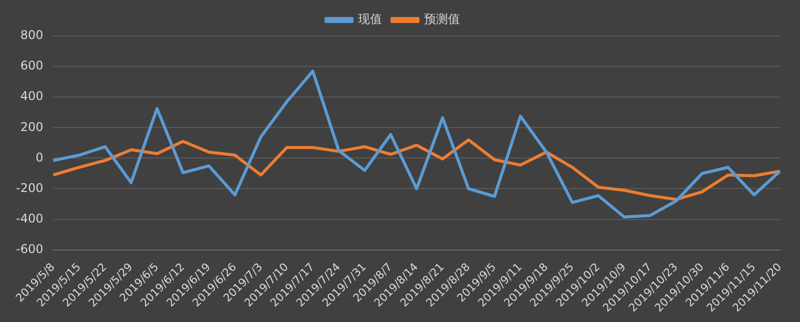 Image resolution: width=800 pixels, height=322 pixels. Describe the element at coordinates (32, 96) in the screenshot. I see `y-tick-label: 400` at that location.